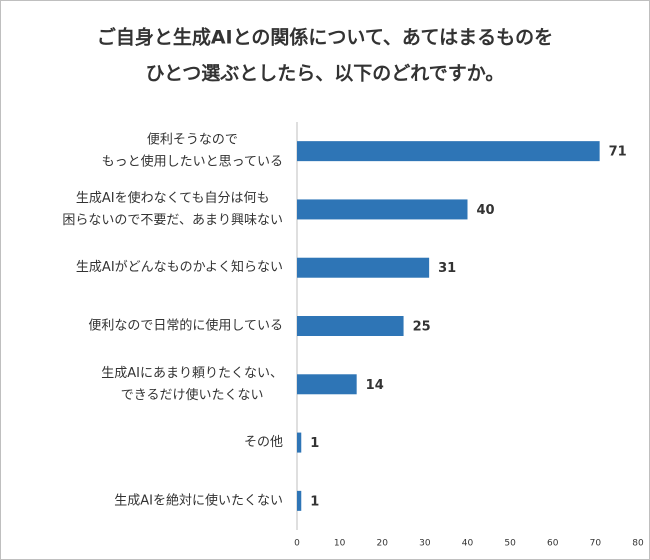 The height and width of the screenshot is (560, 650). I want to click on x-tick-label: 30, so click(425, 544).